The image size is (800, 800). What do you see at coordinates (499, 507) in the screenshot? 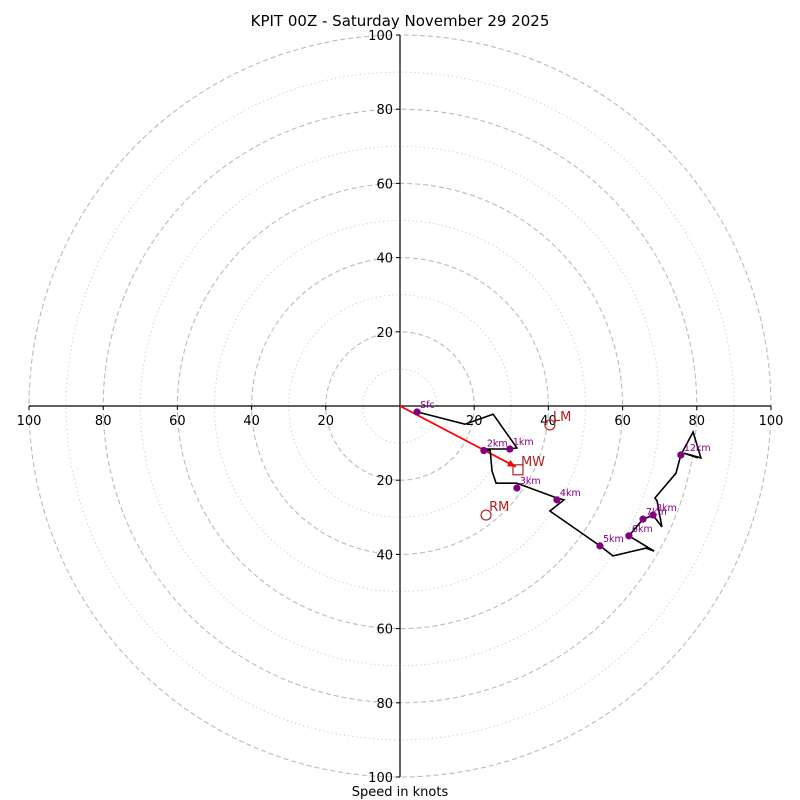
I see `storm-motion-rm-label: RM` at bounding box center [499, 507].